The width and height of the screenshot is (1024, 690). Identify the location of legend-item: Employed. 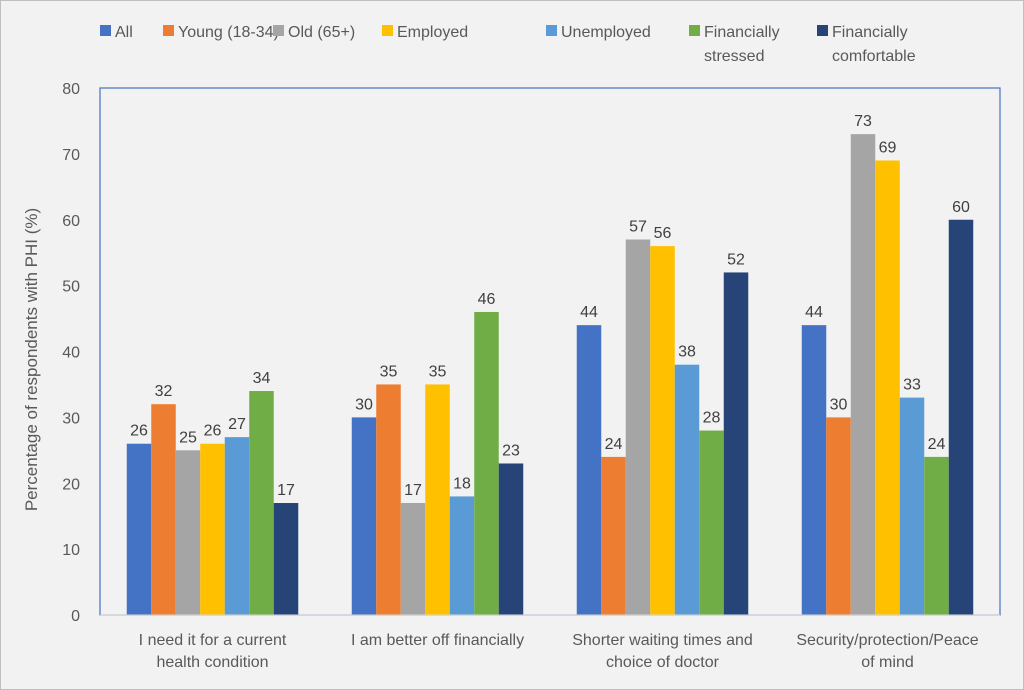
(425, 32).